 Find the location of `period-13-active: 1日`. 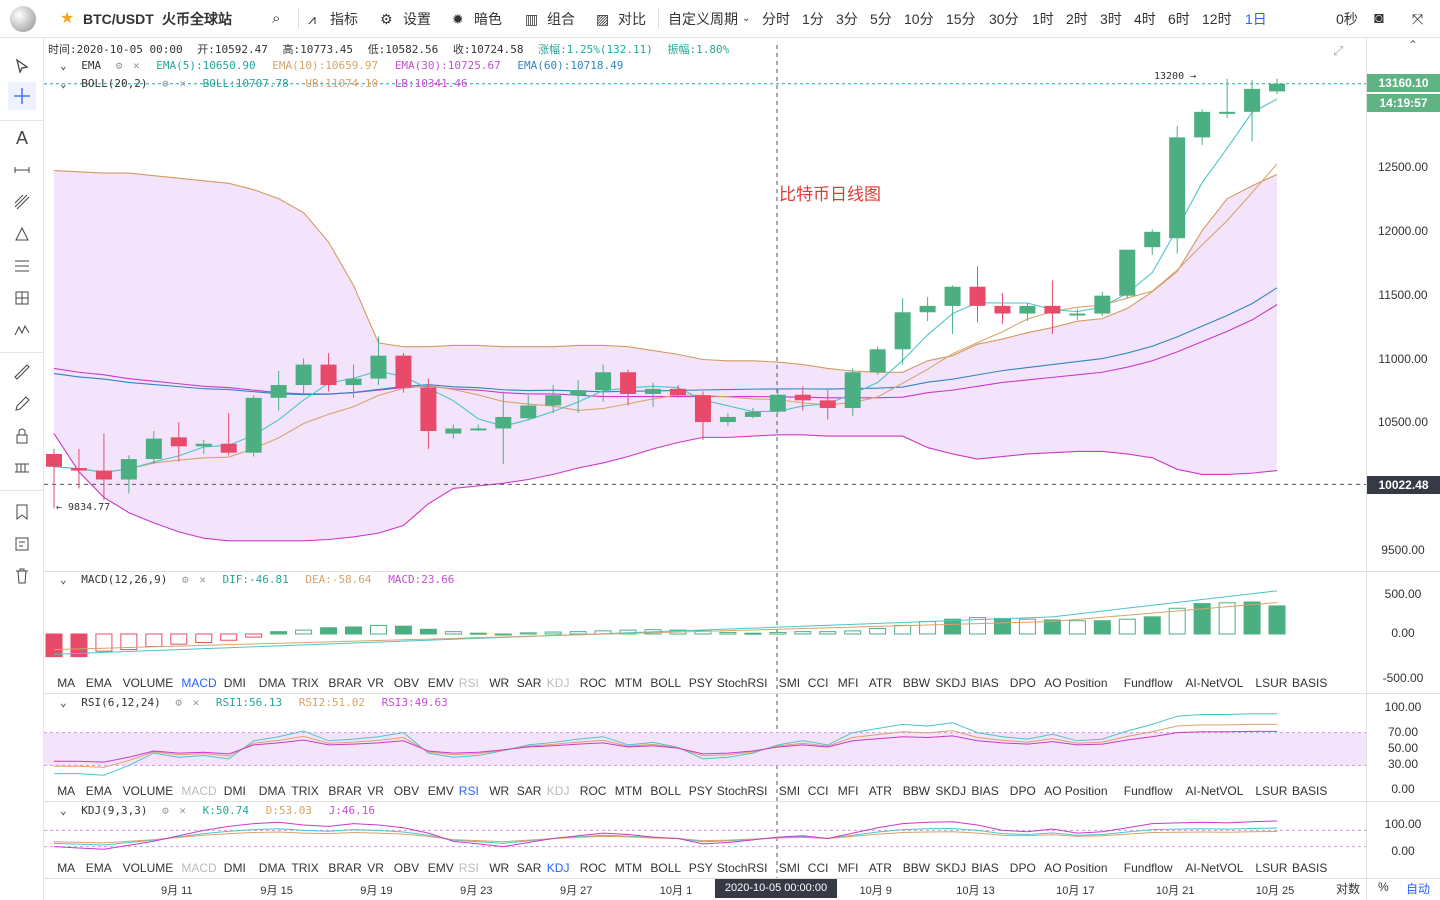

period-13-active: 1日 is located at coordinates (1256, 19).